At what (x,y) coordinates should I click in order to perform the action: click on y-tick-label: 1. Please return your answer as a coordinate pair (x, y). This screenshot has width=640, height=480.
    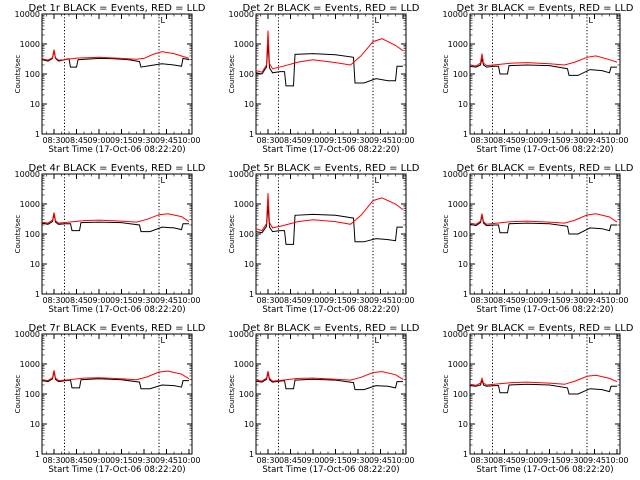
    Looking at the image, I should click on (465, 454).